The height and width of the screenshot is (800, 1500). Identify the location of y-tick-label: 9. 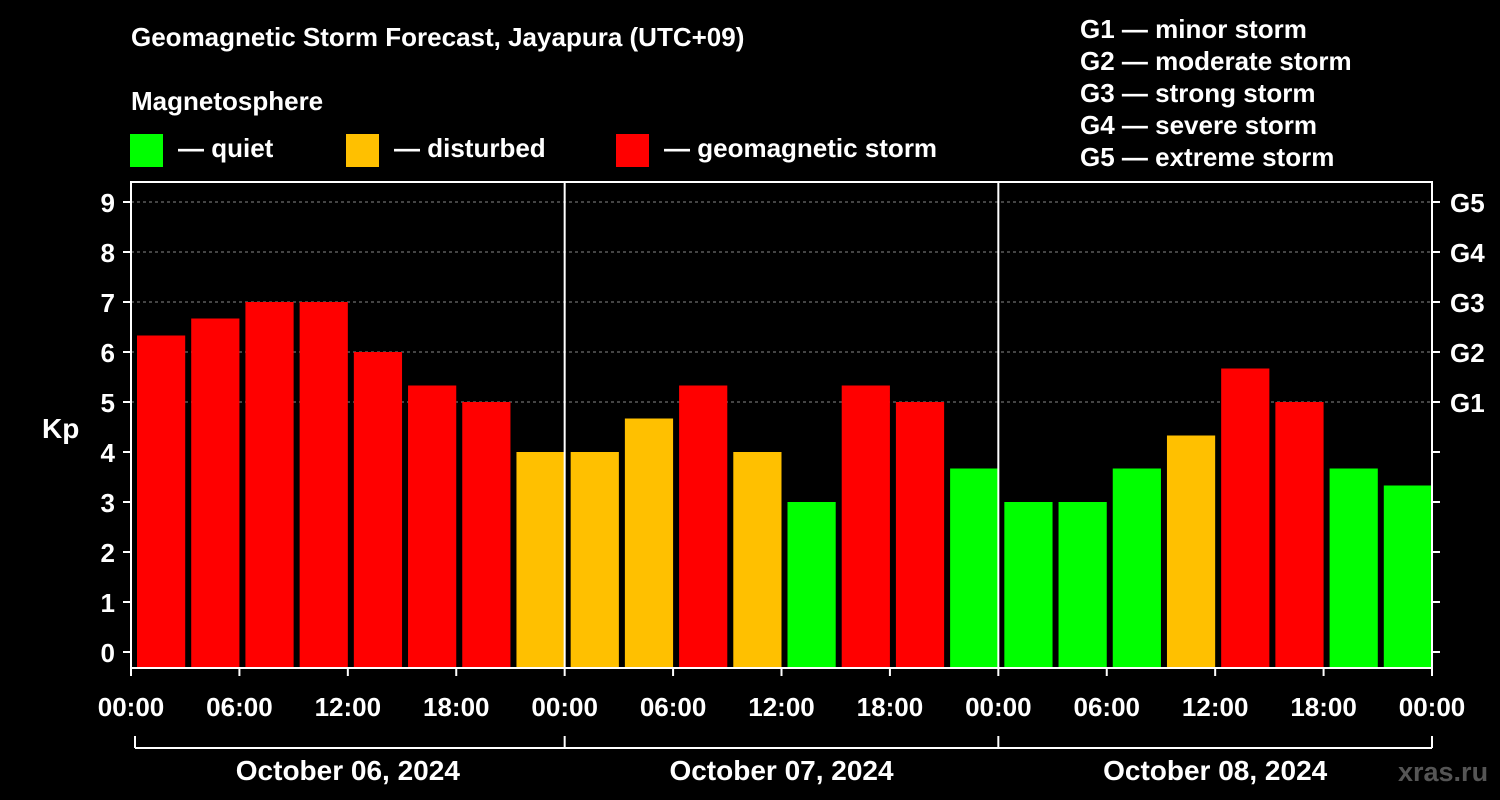
(108, 203).